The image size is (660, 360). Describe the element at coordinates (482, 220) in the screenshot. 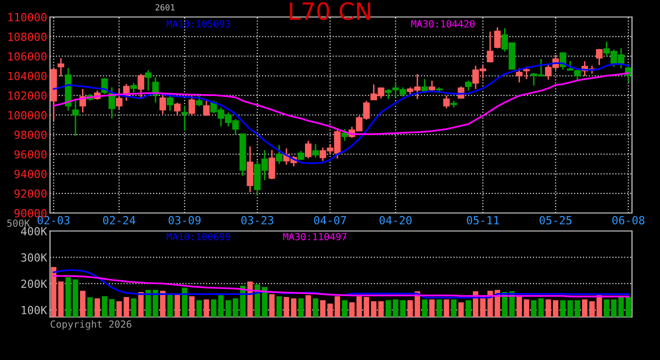

I see `x-tick-label: 05-11` at that location.